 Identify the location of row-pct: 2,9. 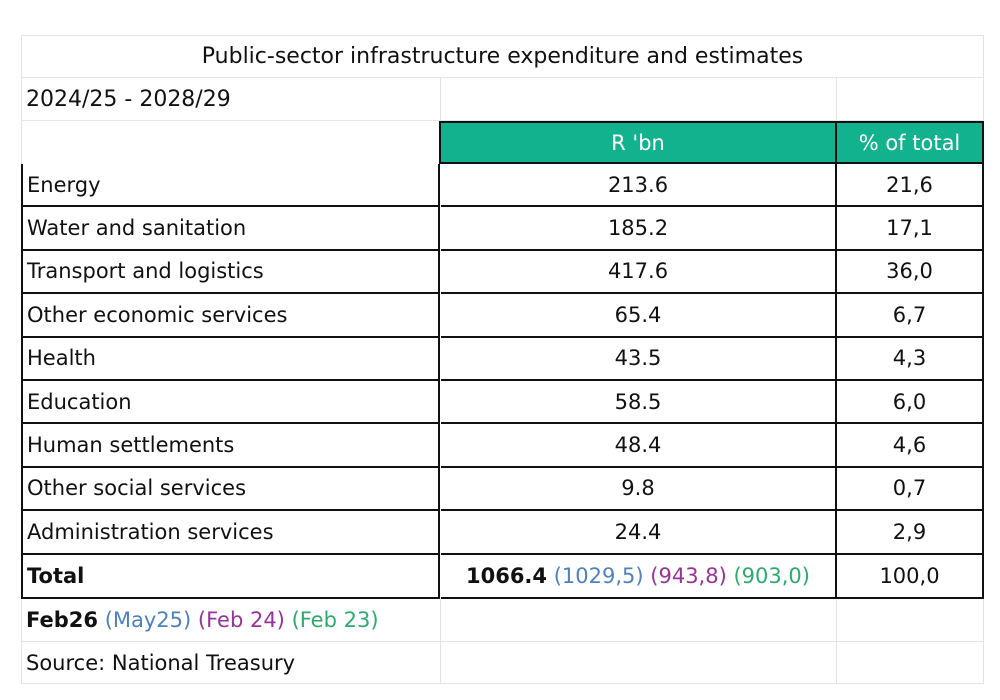
(910, 533).